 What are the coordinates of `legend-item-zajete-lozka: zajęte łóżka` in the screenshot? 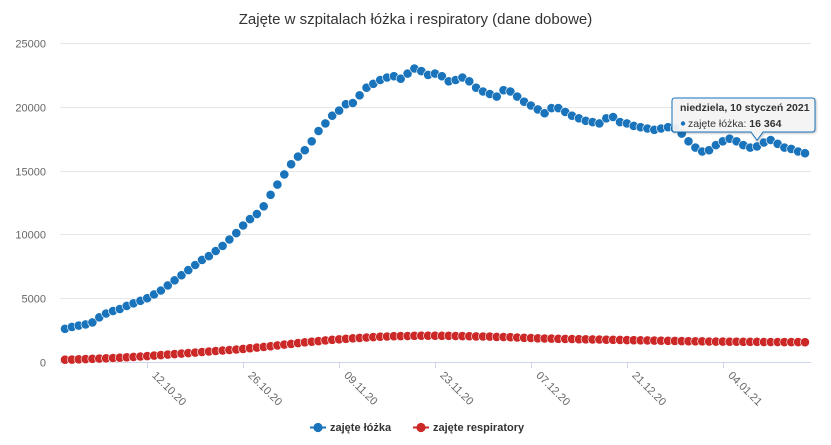 It's located at (351, 428).